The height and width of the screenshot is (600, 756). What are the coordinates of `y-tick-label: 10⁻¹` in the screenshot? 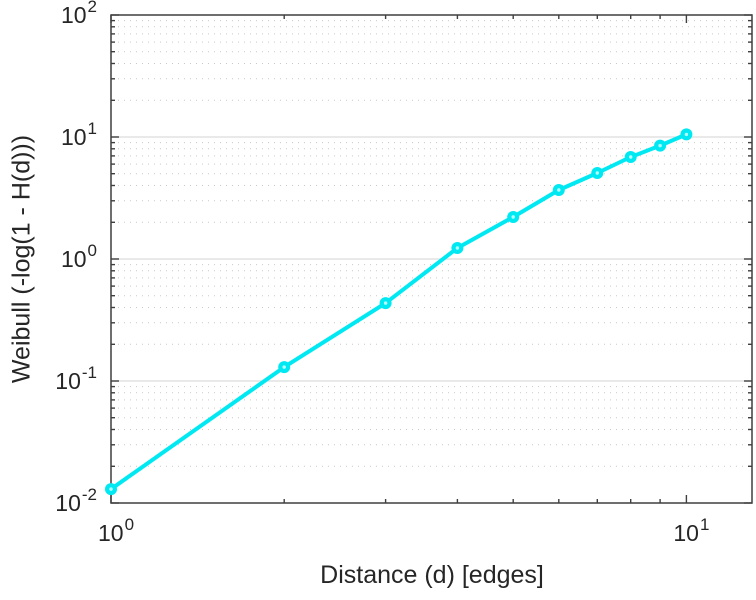 It's located at (76, 378).